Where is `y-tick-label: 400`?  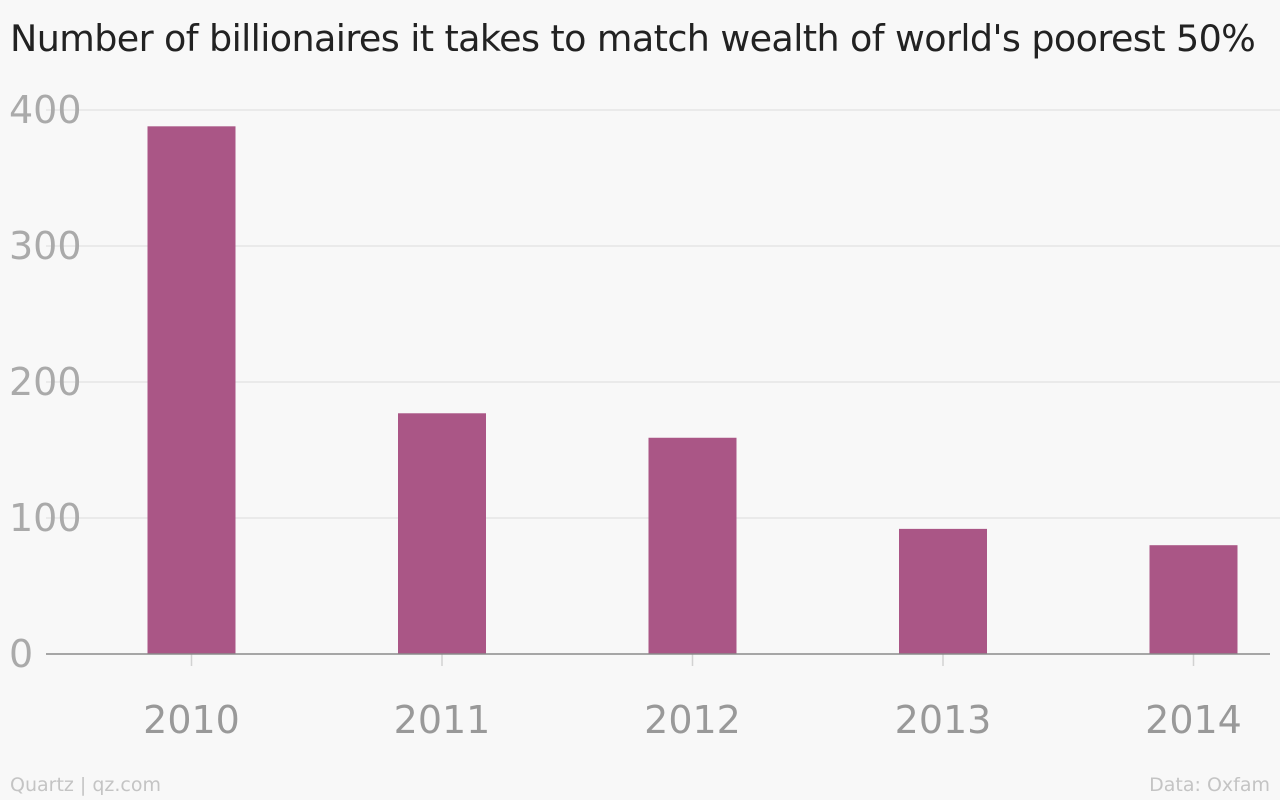
y-tick-label: 400 is located at coordinates (45, 110).